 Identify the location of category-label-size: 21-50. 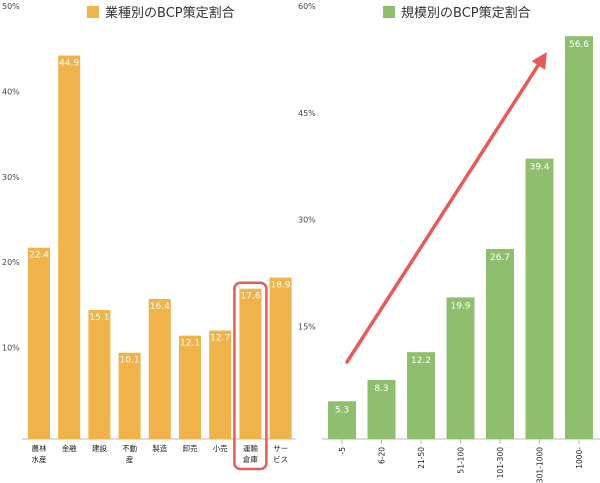
(421, 458).